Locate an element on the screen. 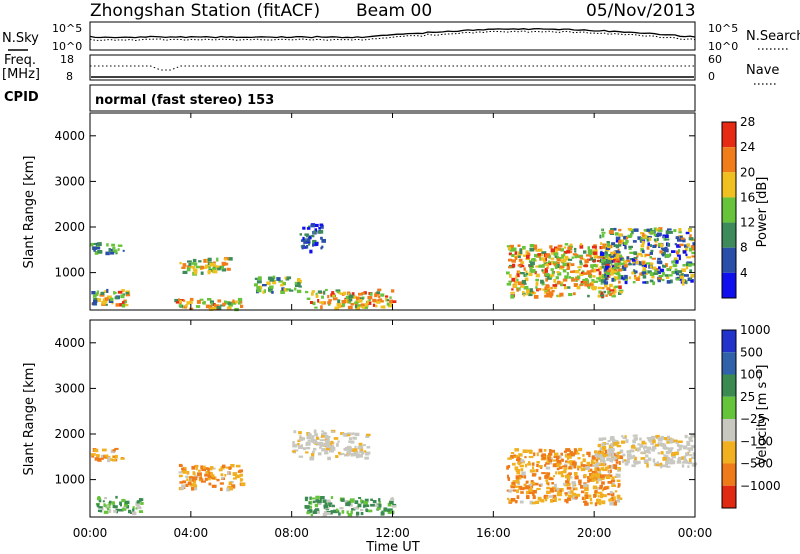 This screenshot has height=554, width=800. velocity-colorbar-segment is located at coordinates (729, 363).